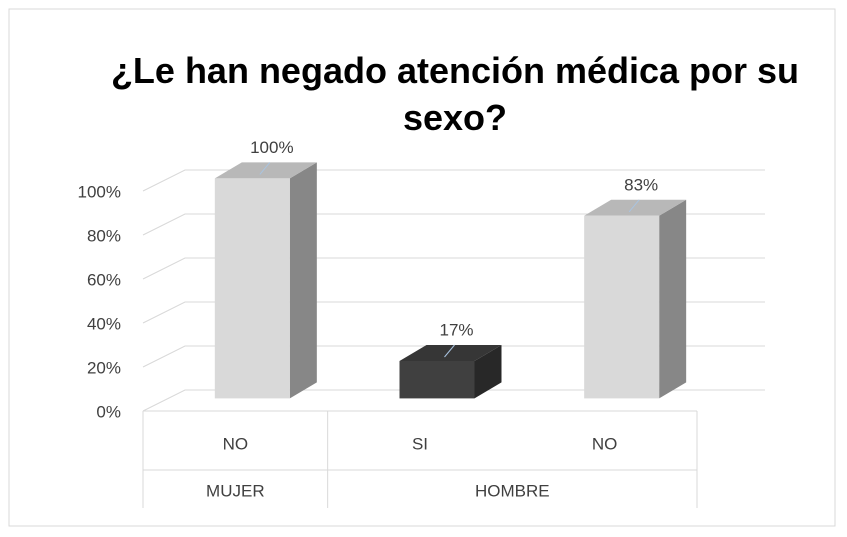 The width and height of the screenshot is (847, 537). I want to click on y-tick-label: 80%, so click(104, 235).